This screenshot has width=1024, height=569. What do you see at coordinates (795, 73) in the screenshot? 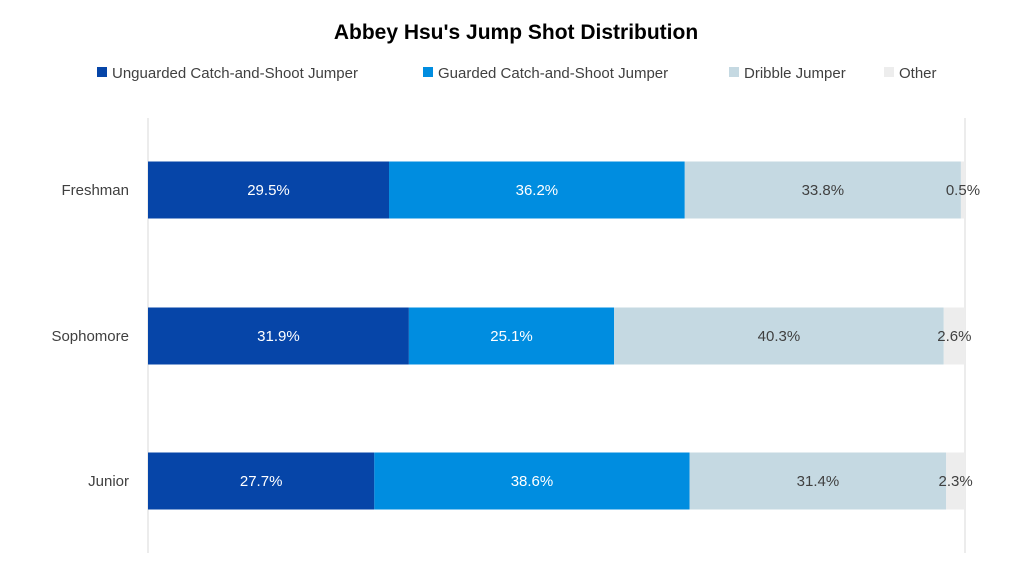
I see `legend-label: Dribble Jumper` at bounding box center [795, 73].